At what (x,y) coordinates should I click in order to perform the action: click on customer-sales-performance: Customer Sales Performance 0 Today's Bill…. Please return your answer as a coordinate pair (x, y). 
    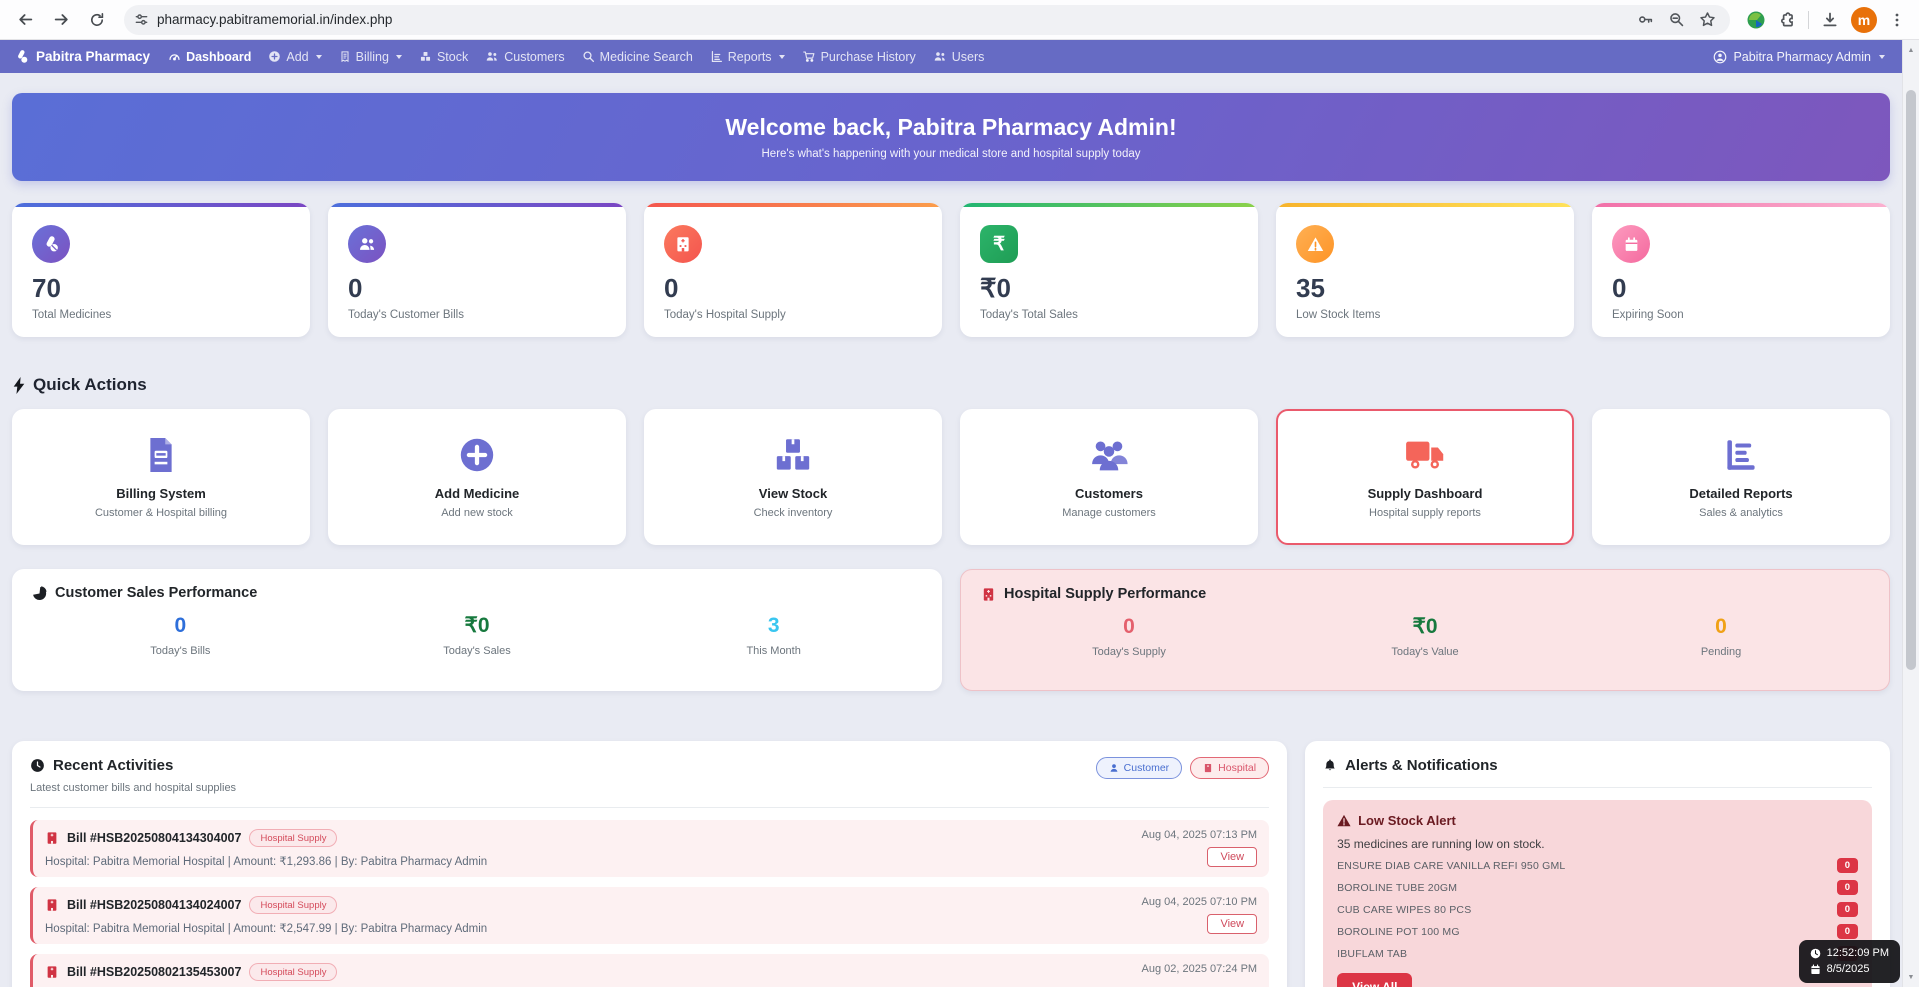
    Looking at the image, I should click on (477, 630).